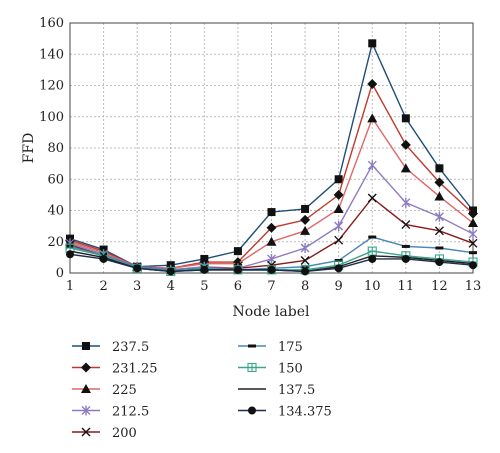 The width and height of the screenshot is (500, 453). What do you see at coordinates (305, 286) in the screenshot?
I see `x-tick-label: 8` at bounding box center [305, 286].